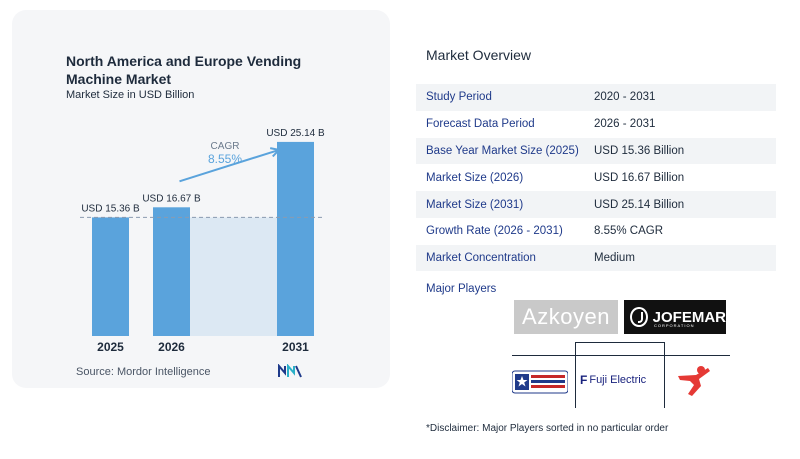 Image resolution: width=800 pixels, height=459 pixels. Describe the element at coordinates (171, 347) in the screenshot. I see `x-tick-label-2026: 2026` at that location.